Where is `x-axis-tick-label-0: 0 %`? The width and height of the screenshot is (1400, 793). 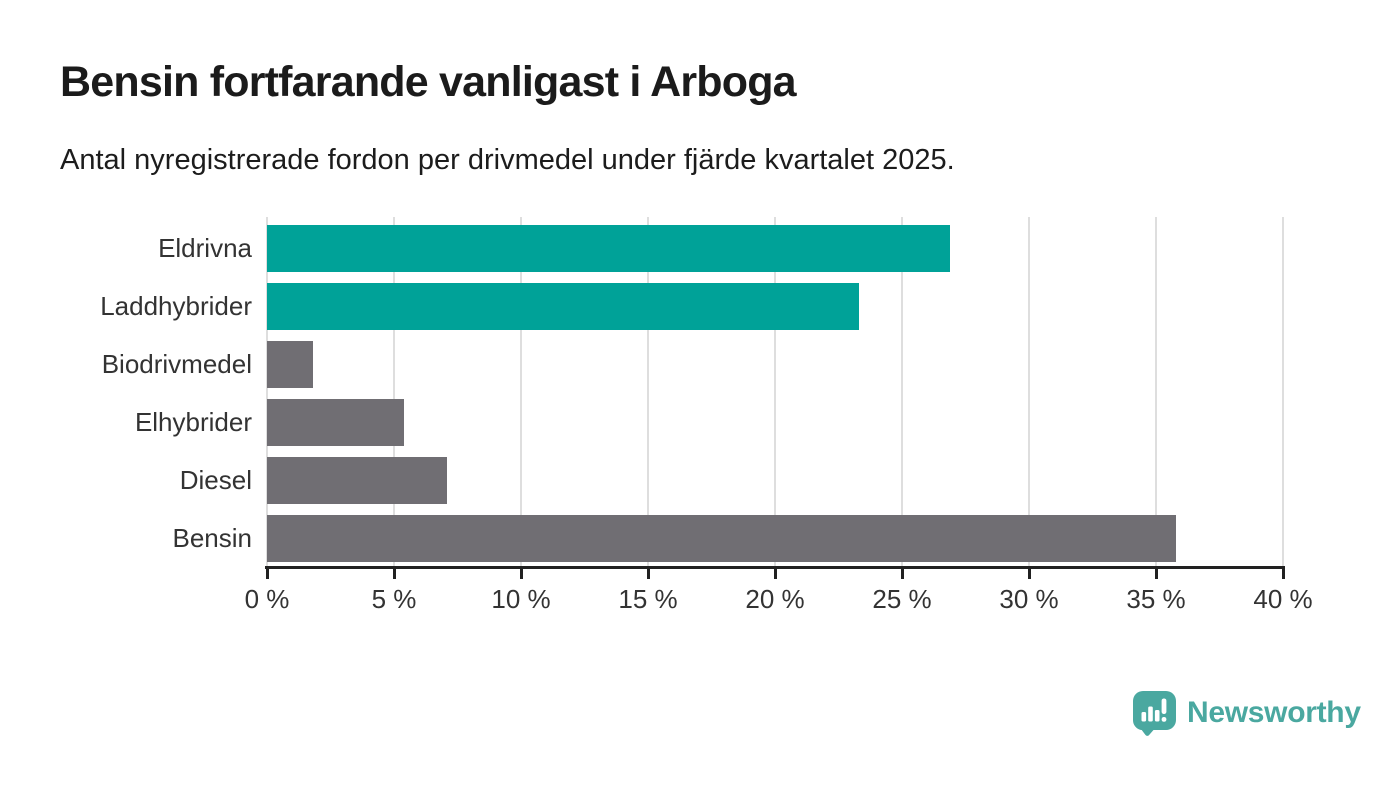
x-axis-tick-label-0: 0 % is located at coordinates (267, 599).